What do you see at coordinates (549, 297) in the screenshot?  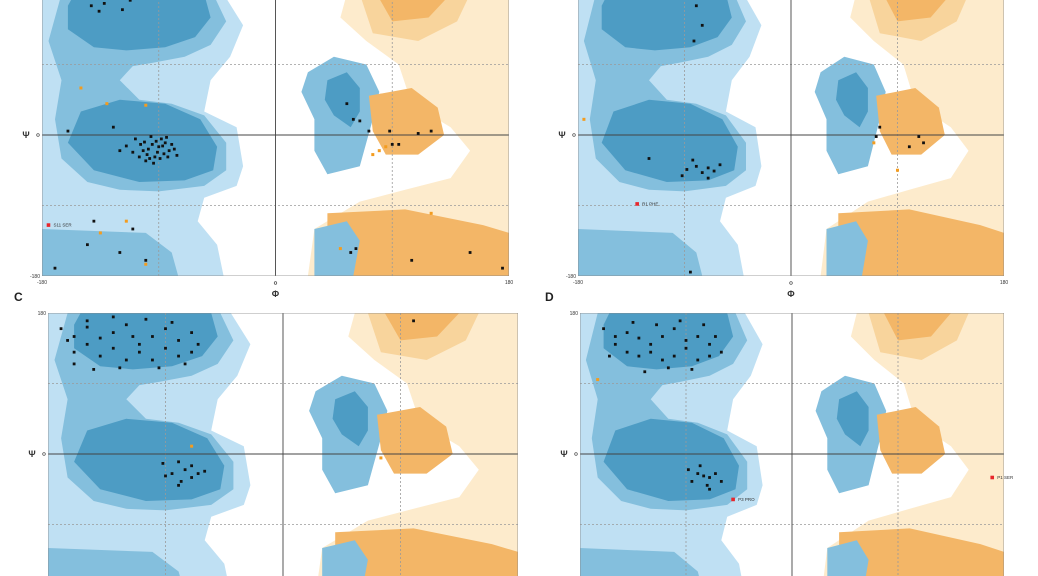 I see `panel-label-d: D` at bounding box center [549, 297].